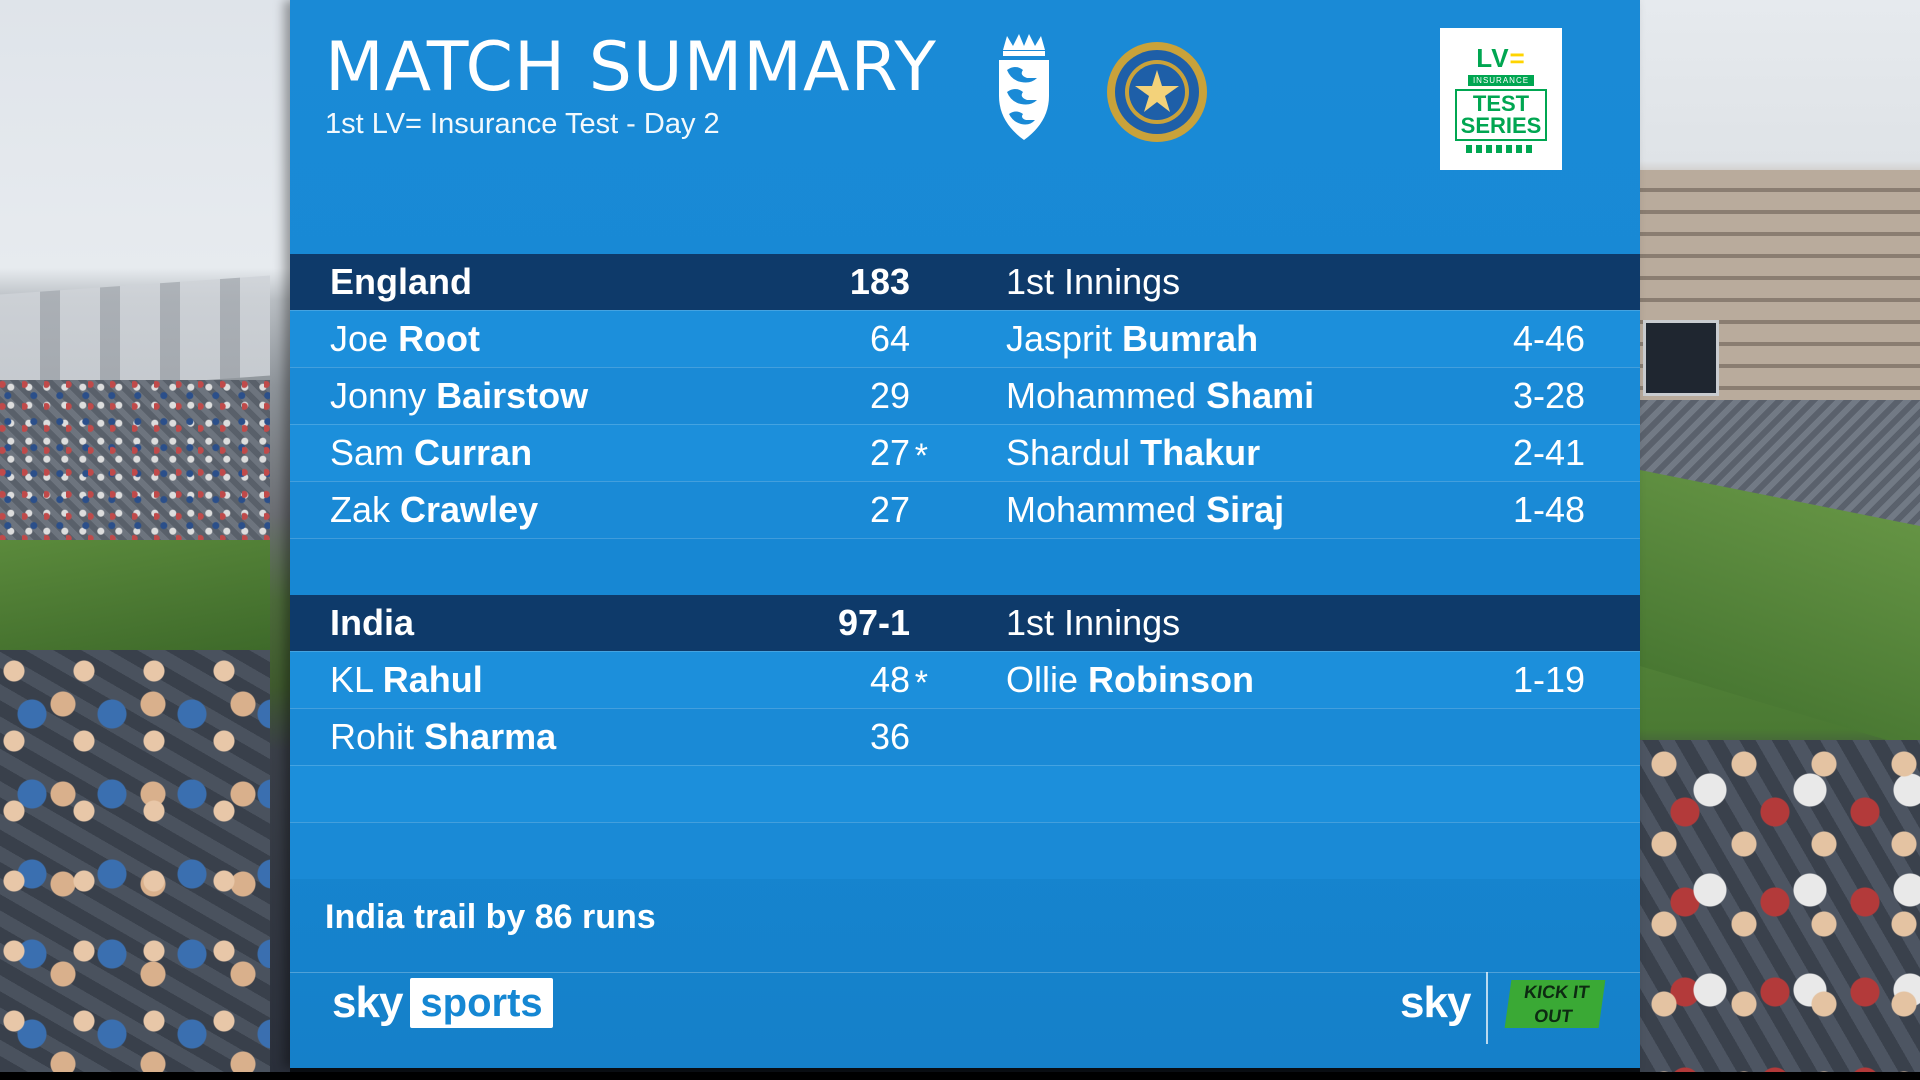  What do you see at coordinates (522, 124) in the screenshot?
I see `page-subtitle: 1st LV= Insurance Test - Day 2` at bounding box center [522, 124].